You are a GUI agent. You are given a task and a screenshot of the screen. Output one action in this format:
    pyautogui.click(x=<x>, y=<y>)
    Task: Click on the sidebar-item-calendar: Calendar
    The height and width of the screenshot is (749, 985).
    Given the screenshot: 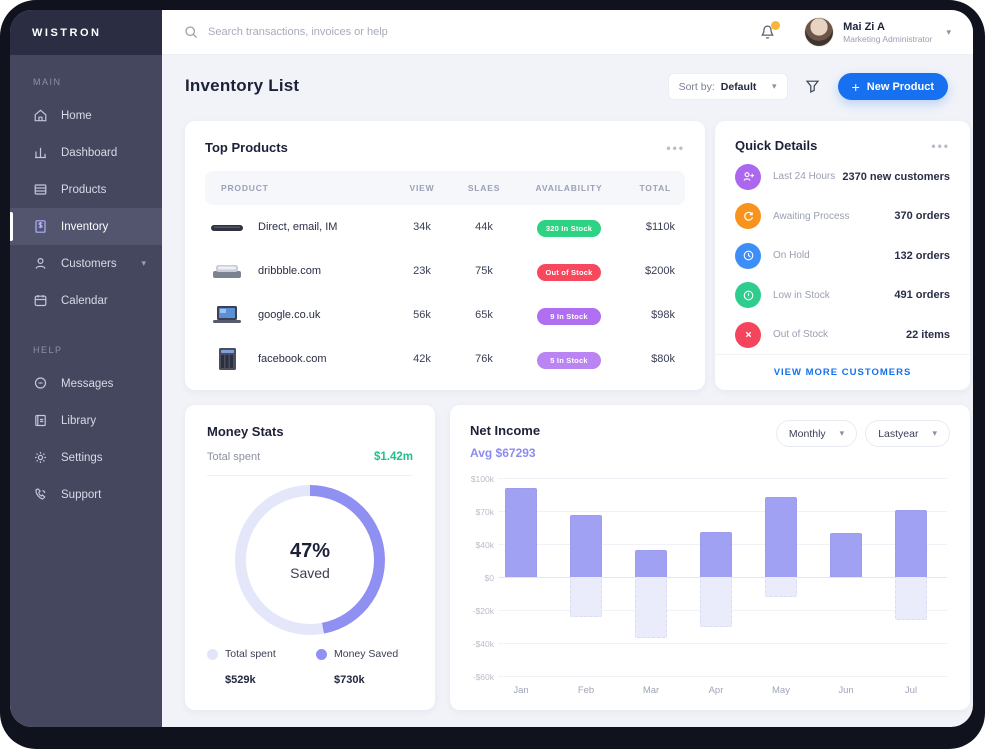 What is the action you would take?
    pyautogui.click(x=86, y=300)
    